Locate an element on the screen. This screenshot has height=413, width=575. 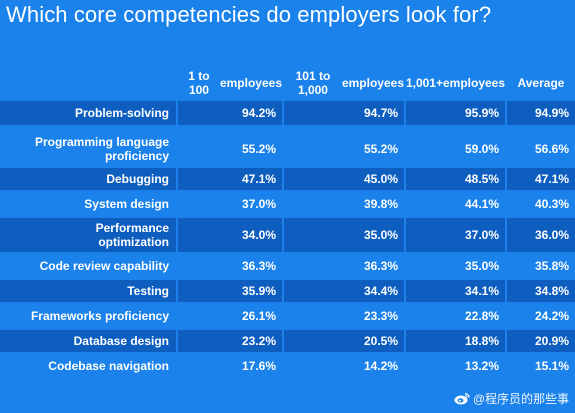
row-label: System design is located at coordinates (126, 204).